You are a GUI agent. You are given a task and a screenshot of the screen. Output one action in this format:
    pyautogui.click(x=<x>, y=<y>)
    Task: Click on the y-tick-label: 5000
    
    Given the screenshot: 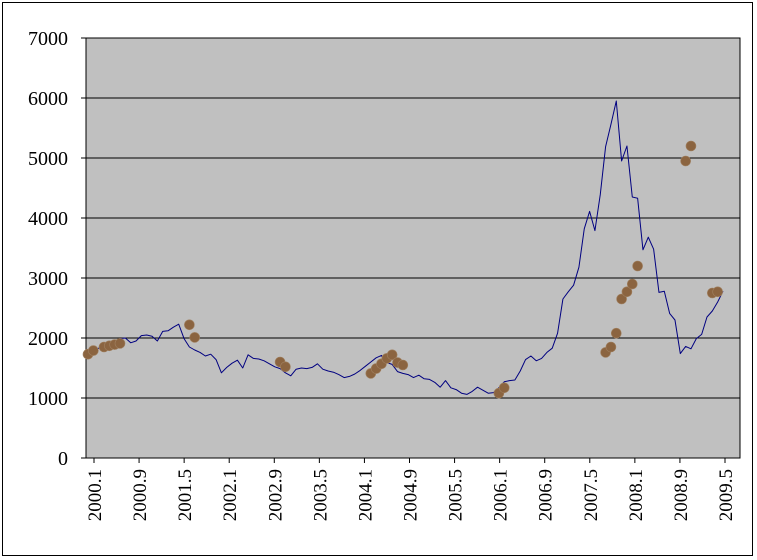 What is the action you would take?
    pyautogui.click(x=48, y=159)
    